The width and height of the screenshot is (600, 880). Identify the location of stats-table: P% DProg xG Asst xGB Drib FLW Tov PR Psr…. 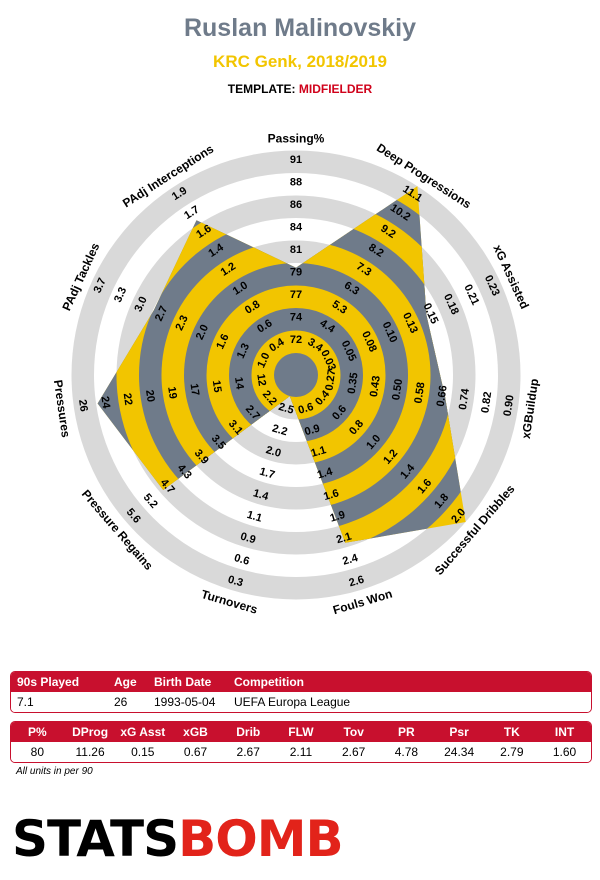
(301, 742).